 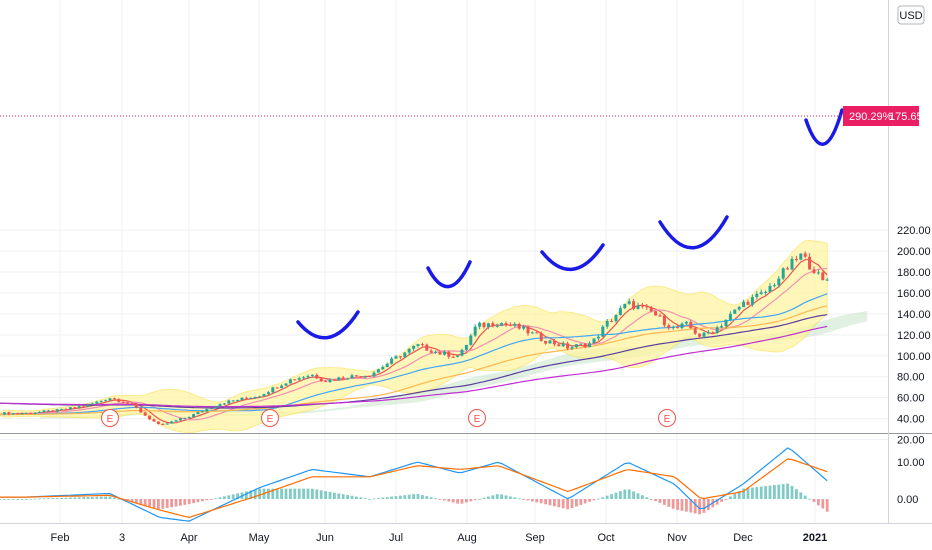 I want to click on price-tick-label: 80.00, so click(x=911, y=378).